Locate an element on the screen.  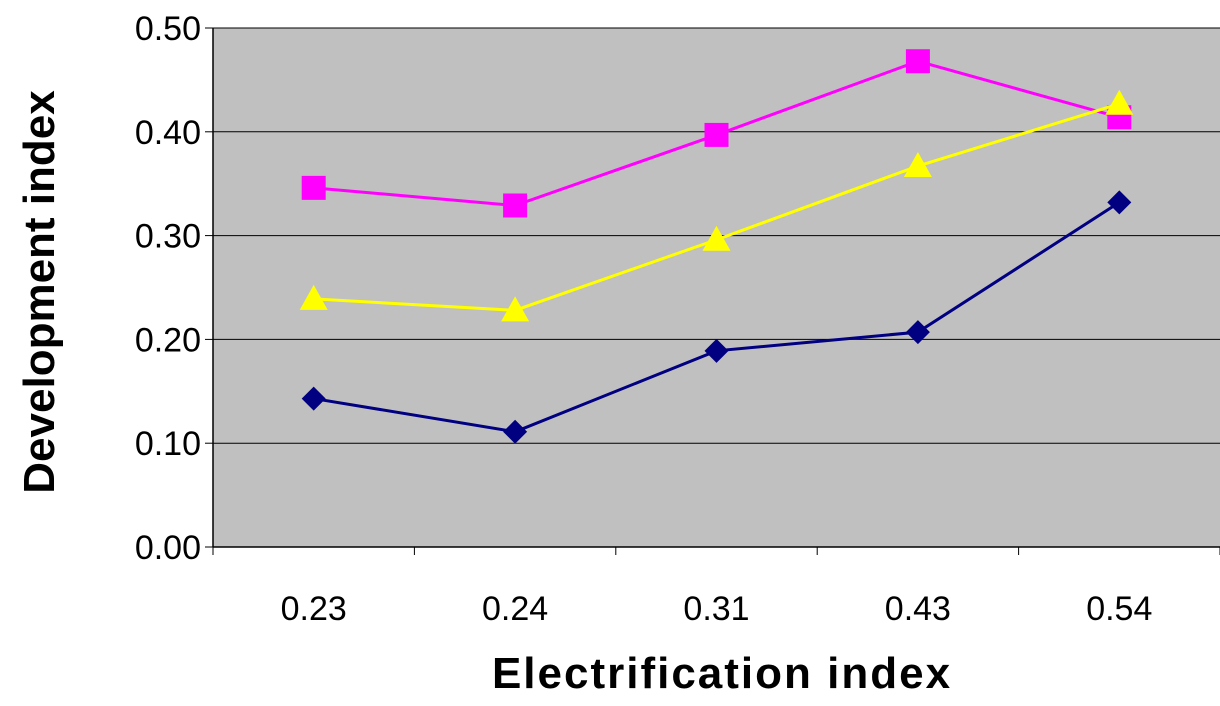
x-axis-ticks: 0.23 0.24 0.31 0.43 0.54 is located at coordinates (716, 587).